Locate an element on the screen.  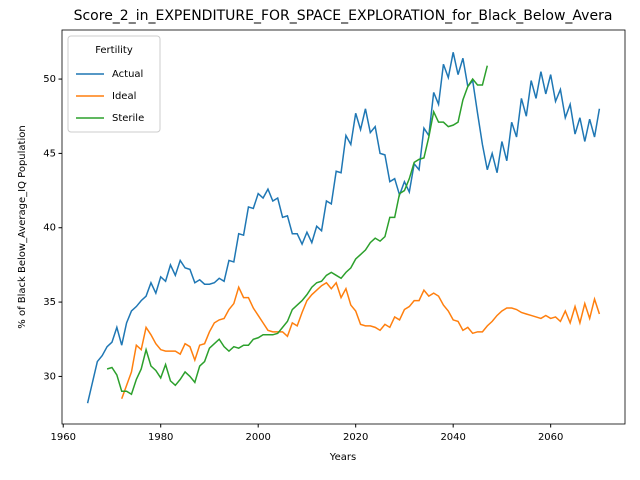
legend-title: Fertility is located at coordinates (114, 50).